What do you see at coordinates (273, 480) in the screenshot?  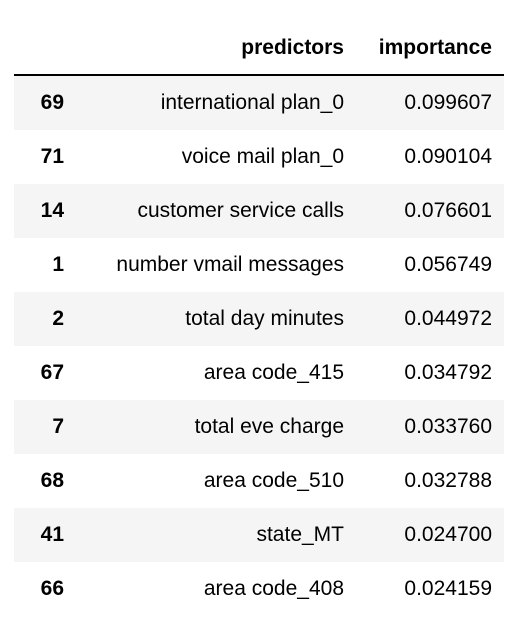 I see `predictor-cell: area code_510` at bounding box center [273, 480].